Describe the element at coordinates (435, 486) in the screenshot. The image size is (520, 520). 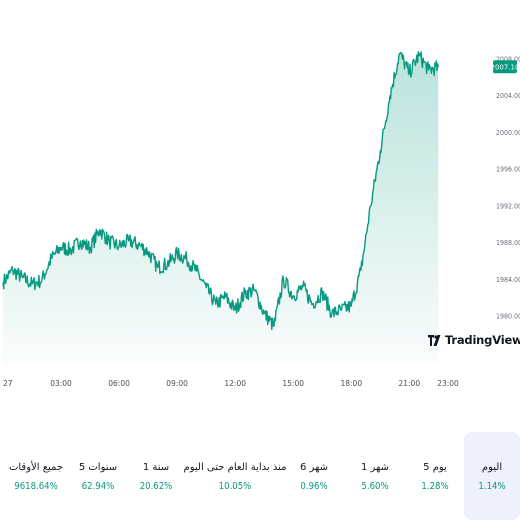
I see `performance-change-value: 1.28%` at that location.